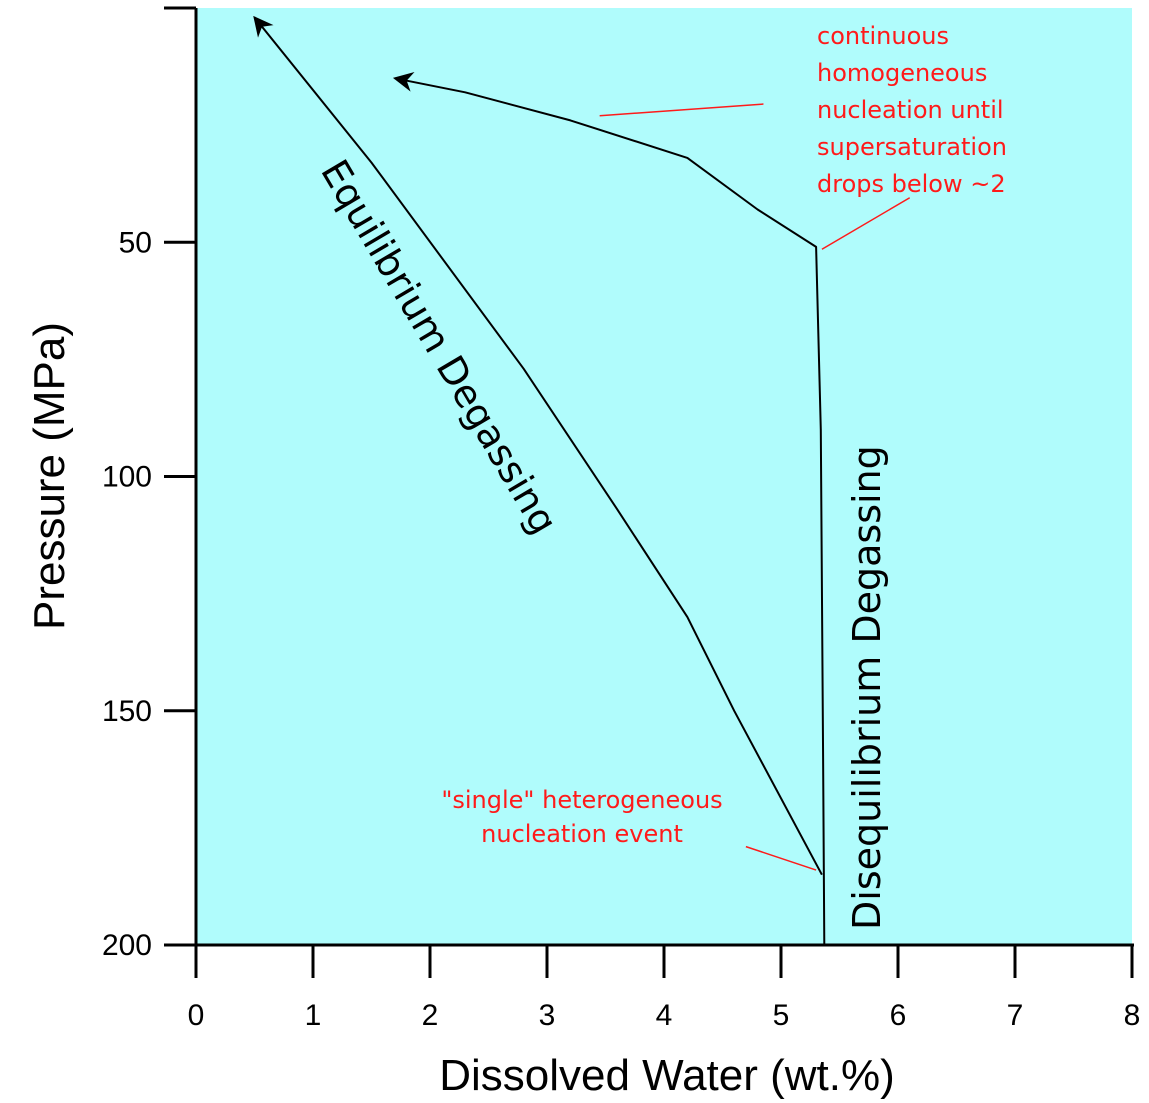 The height and width of the screenshot is (1103, 1149). I want to click on x-tick-label: 7, so click(1015, 1015).